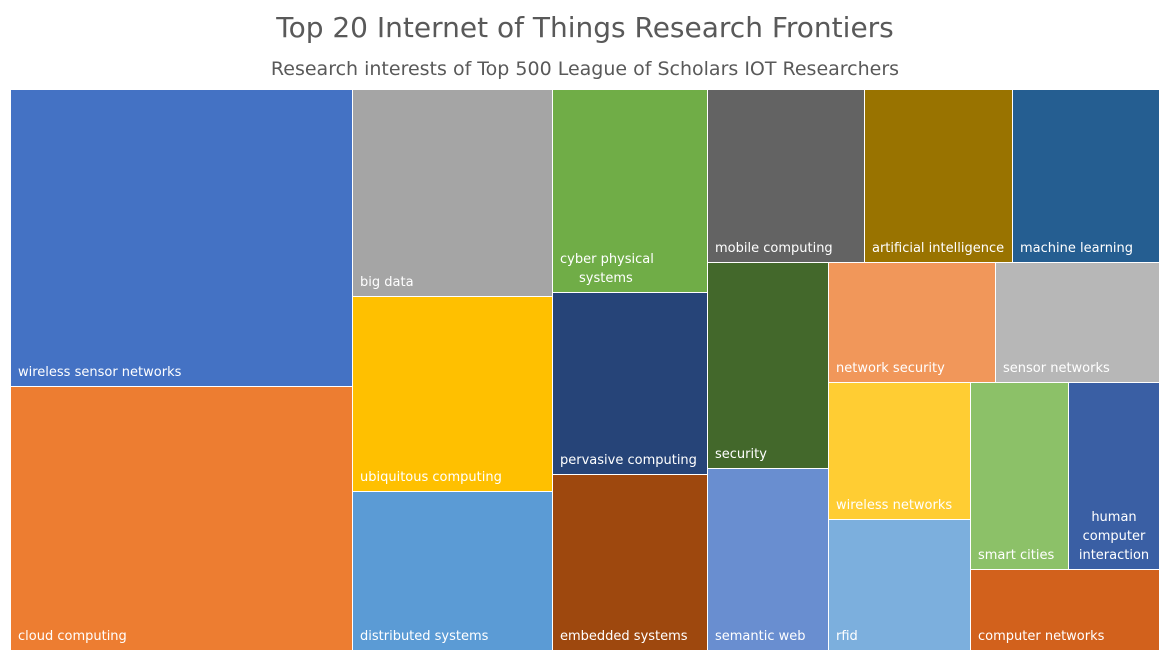 Image resolution: width=1170 pixels, height=663 pixels. I want to click on tile-label-computer-networks: computer networks, so click(1041, 636).